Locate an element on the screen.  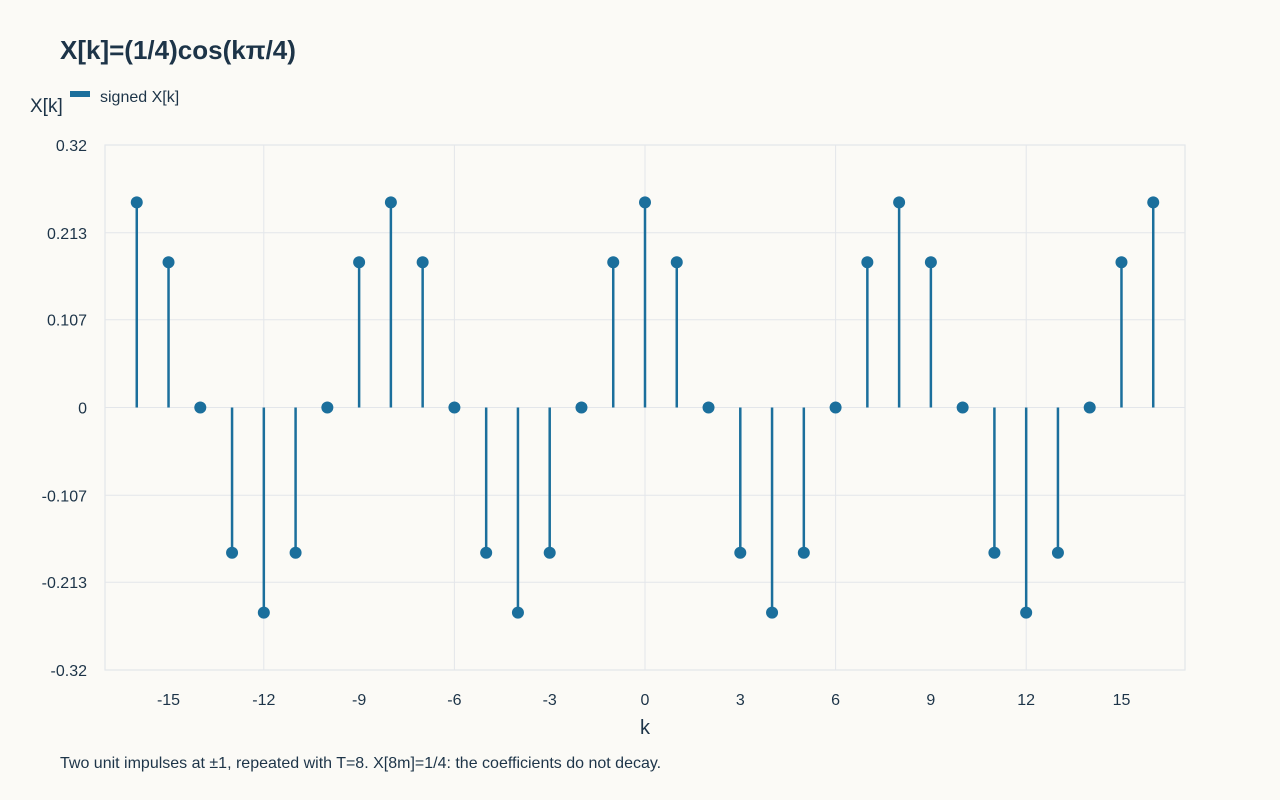
y-tick-label: -0.107 is located at coordinates (64, 496).